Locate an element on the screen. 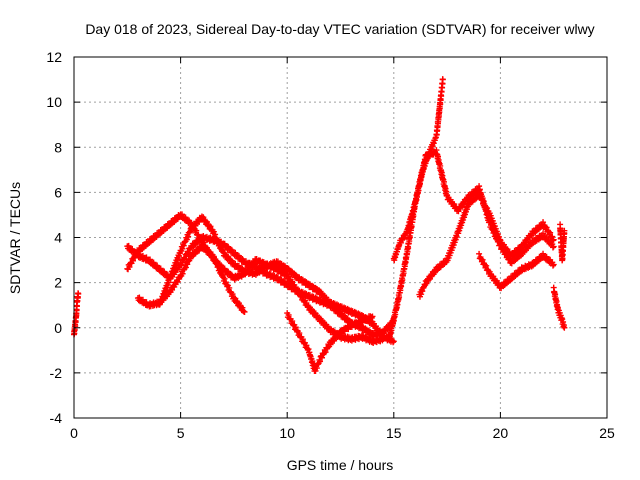 This screenshot has height=480, width=640. x-tick-label: 15 is located at coordinates (394, 433).